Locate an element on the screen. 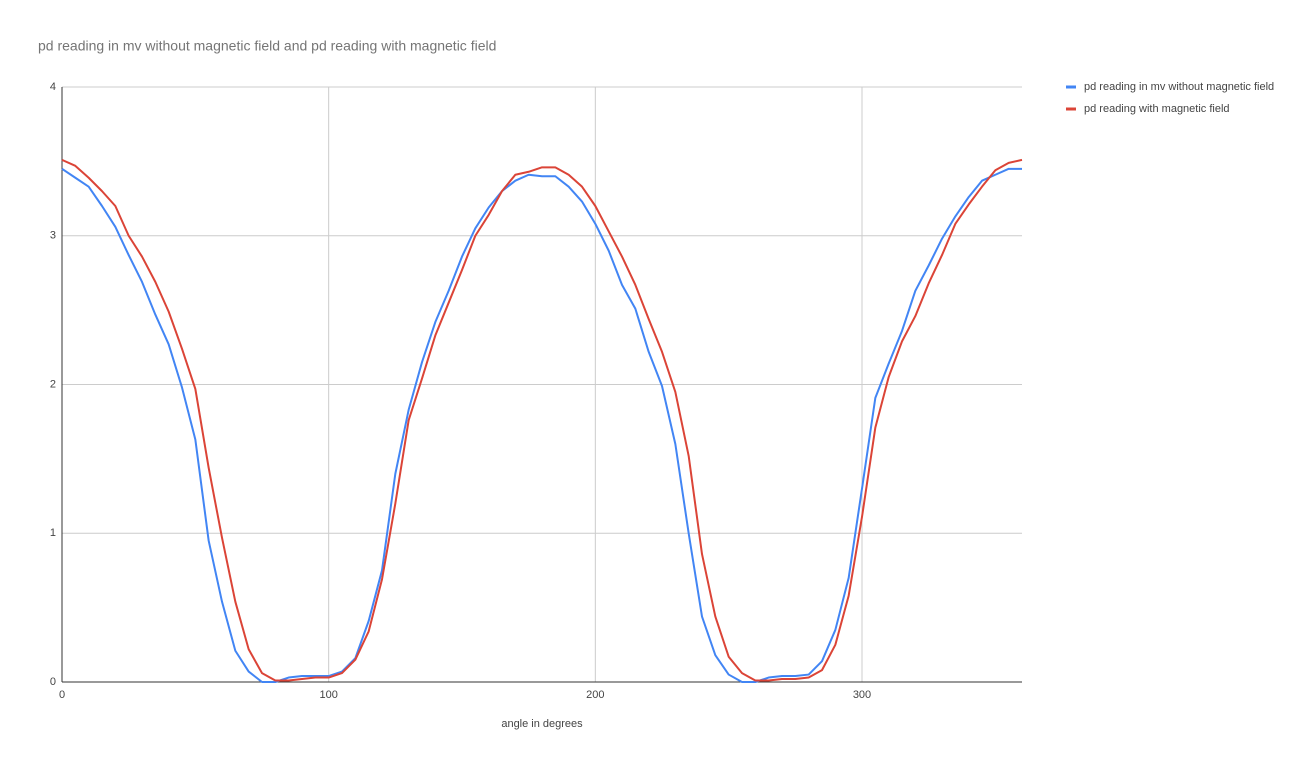  x-tick-label: 100 is located at coordinates (328, 695).